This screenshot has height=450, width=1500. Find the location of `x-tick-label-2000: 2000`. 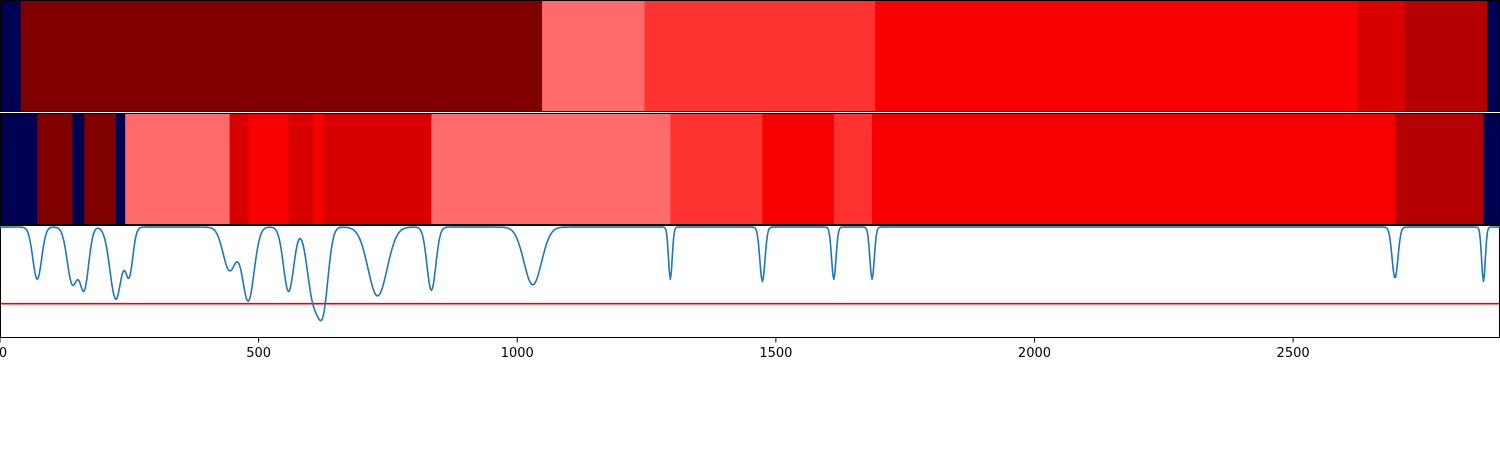

x-tick-label-2000: 2000 is located at coordinates (1034, 353).